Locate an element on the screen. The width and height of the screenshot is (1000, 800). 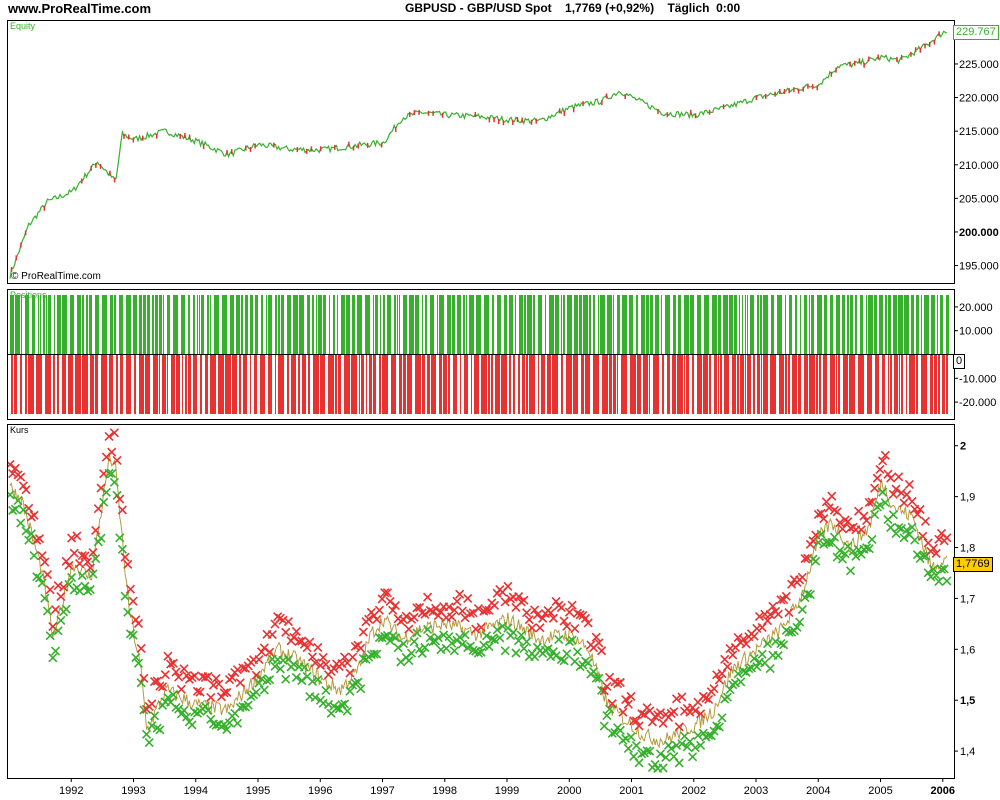
site-name: www.ProRealTime.com is located at coordinates (80, 8).